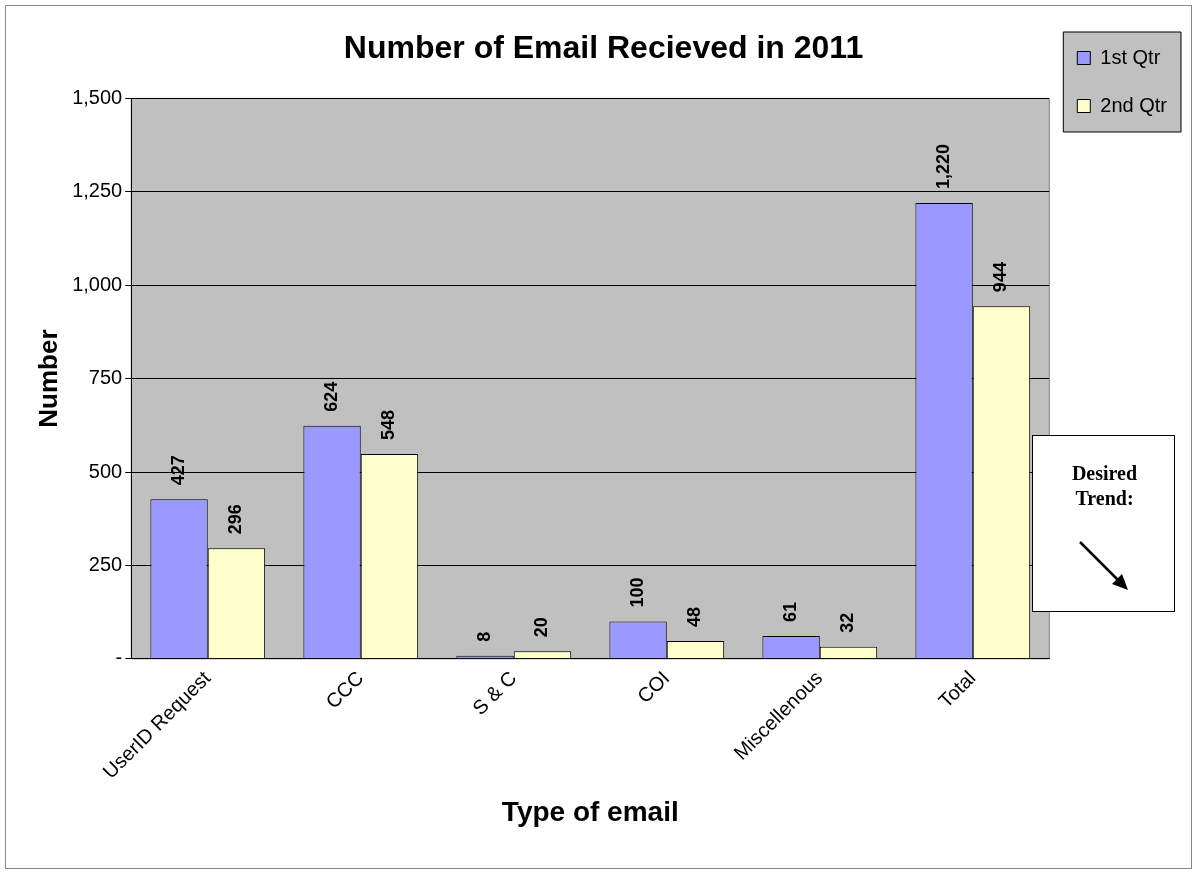 This screenshot has height=874, width=1197. I want to click on y-tick-label: 250, so click(105, 563).